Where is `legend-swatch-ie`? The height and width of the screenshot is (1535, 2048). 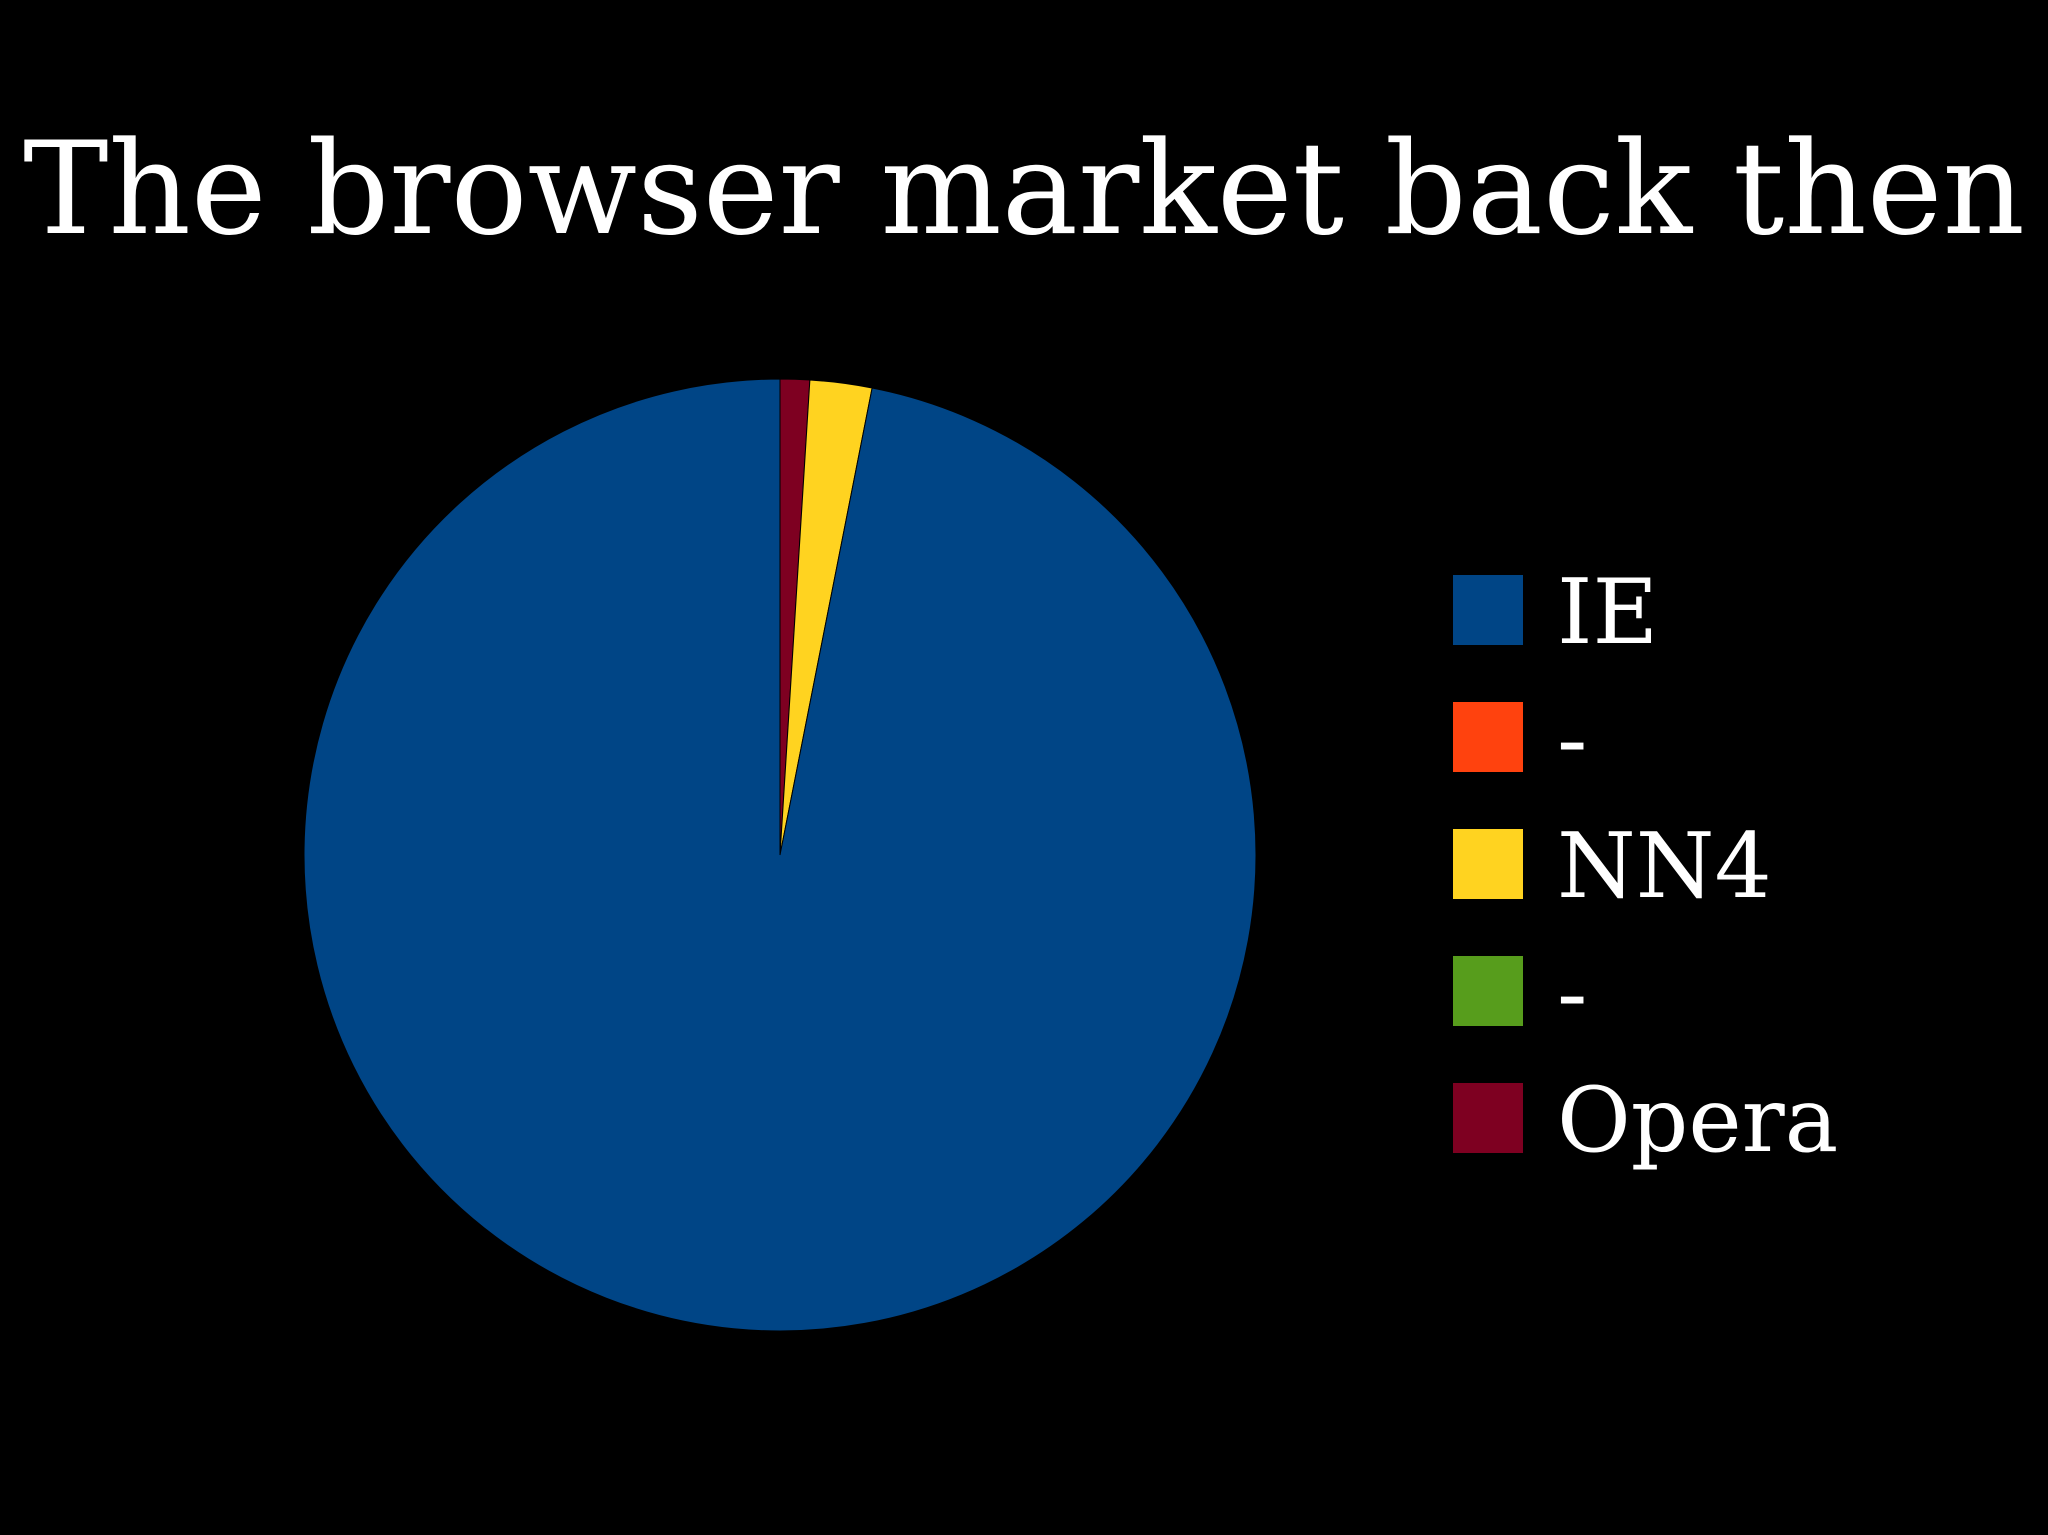
legend-swatch-ie is located at coordinates (1488, 610).